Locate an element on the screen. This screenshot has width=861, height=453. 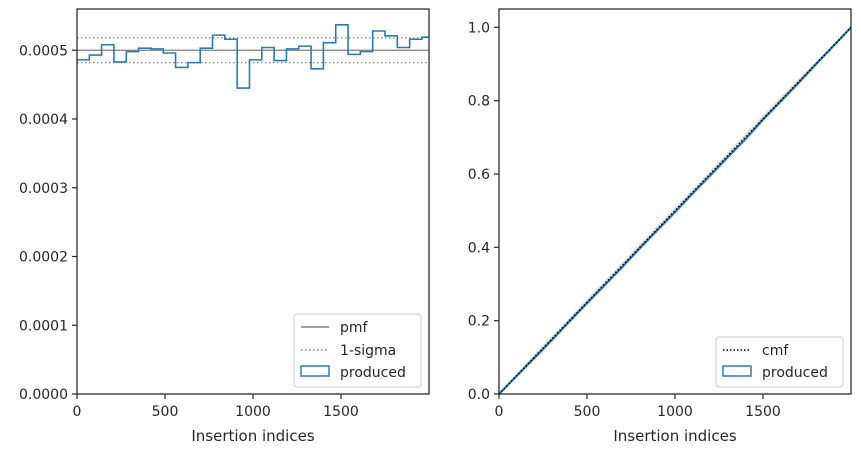
pmf-x-tick-label: 500 is located at coordinates (165, 412).